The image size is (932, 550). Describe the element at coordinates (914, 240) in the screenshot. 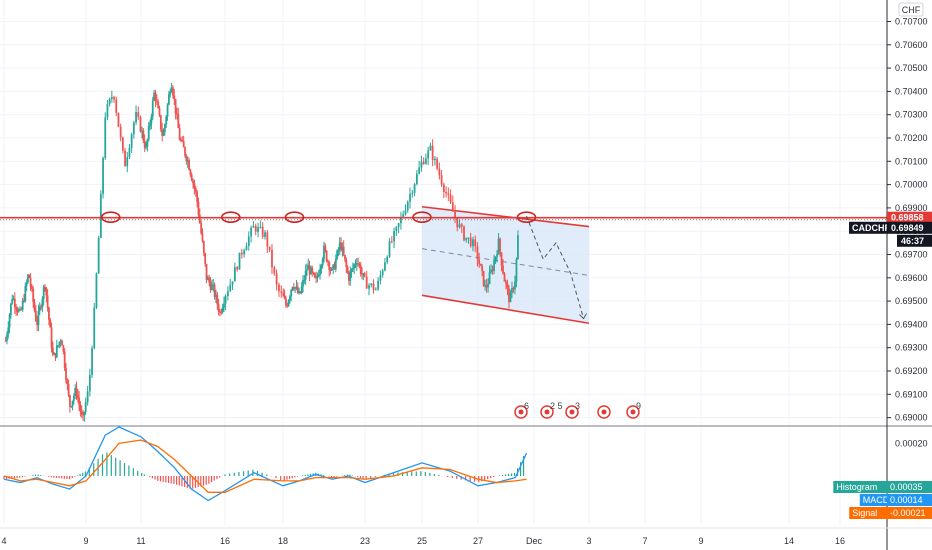

I see `countdown-tag` at that location.